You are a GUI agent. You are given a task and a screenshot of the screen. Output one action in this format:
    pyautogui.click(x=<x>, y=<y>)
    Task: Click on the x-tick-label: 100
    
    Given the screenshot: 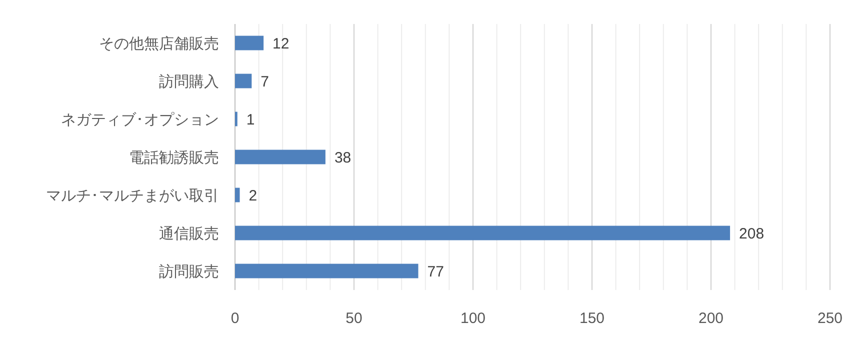 What is the action you would take?
    pyautogui.click(x=473, y=318)
    